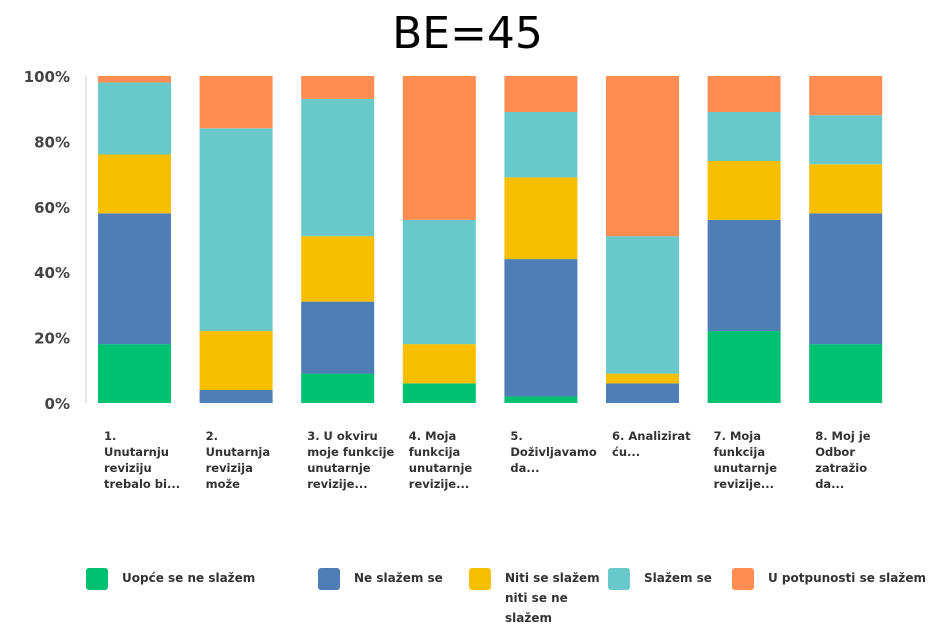  I want to click on legend-label-line: U potpunosti se slažem, so click(847, 578).